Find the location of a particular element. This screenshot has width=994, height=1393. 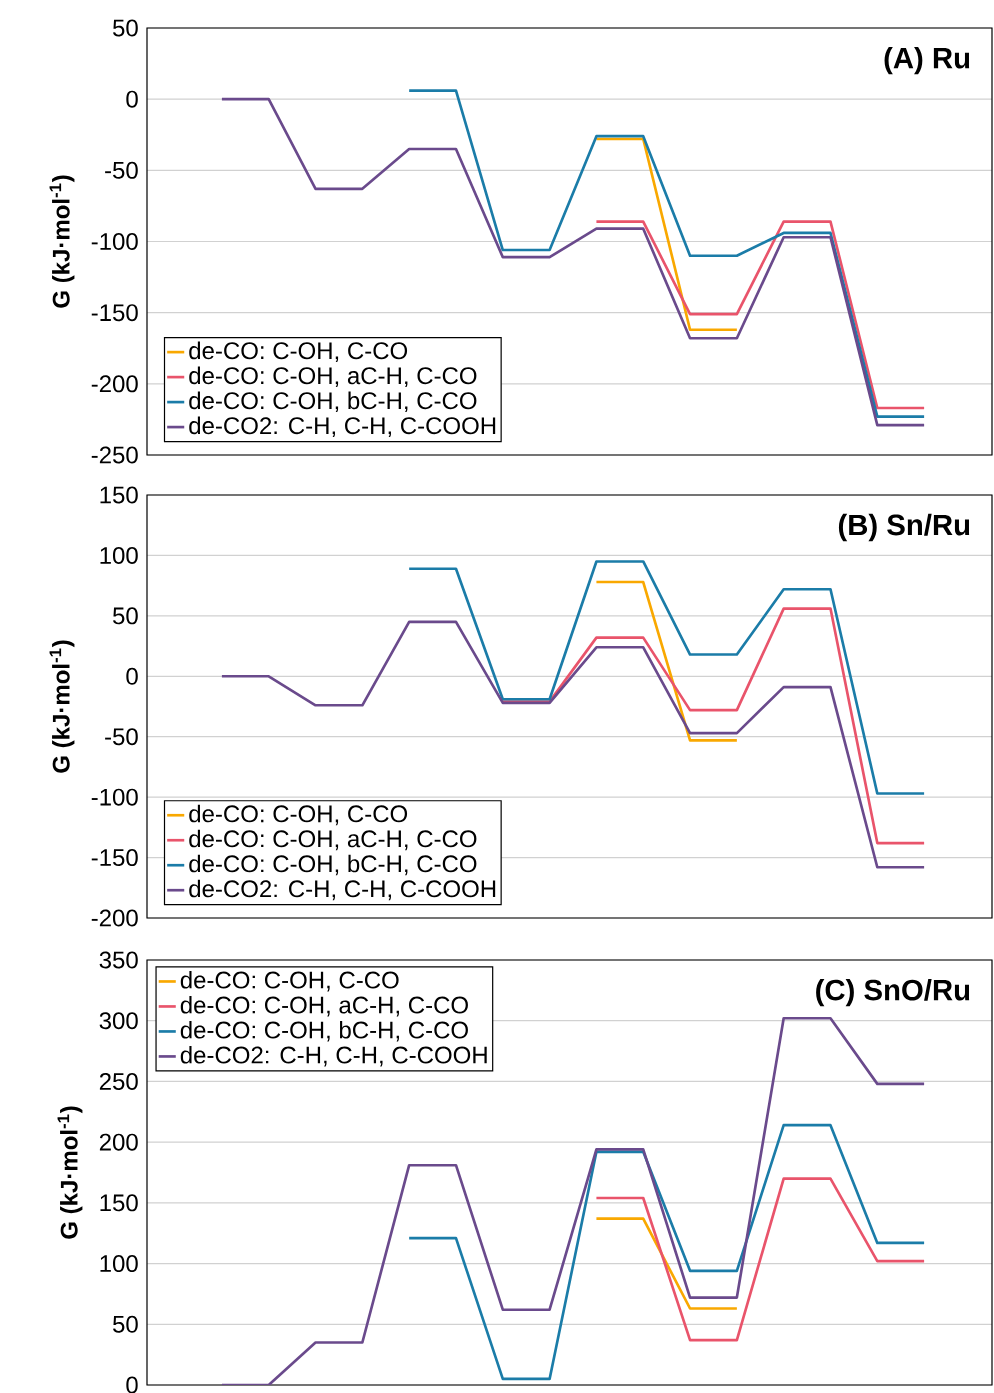

y-tick-label: 200 is located at coordinates (118, 1142).